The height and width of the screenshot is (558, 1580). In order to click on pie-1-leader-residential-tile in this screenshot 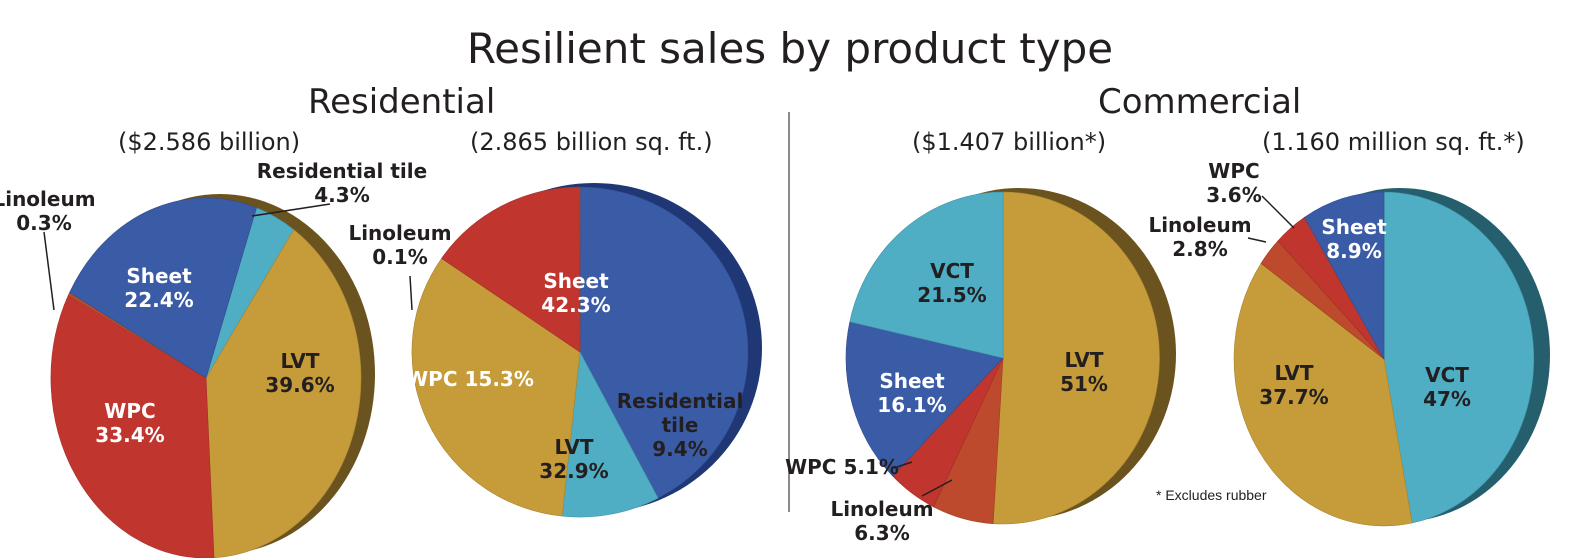, I will do `click(291, 210)`.